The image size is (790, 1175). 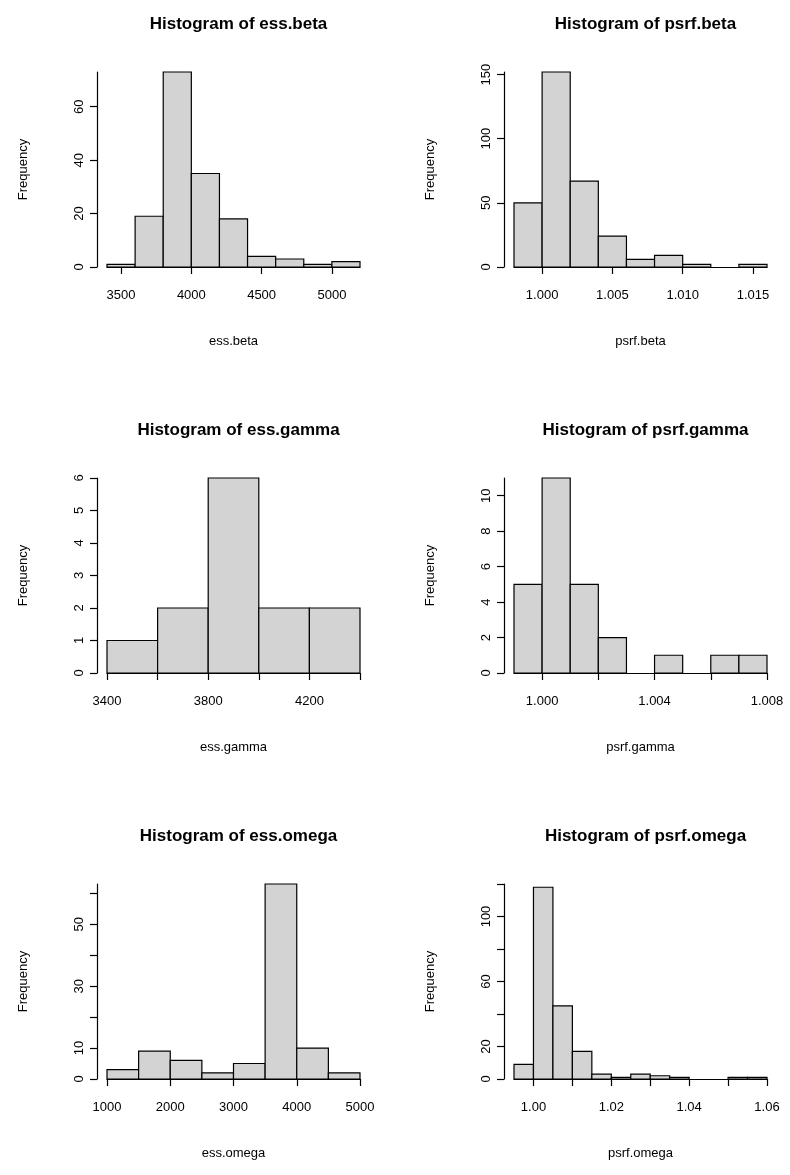 I want to click on x-tick-label: 1.02, so click(x=611, y=1106).